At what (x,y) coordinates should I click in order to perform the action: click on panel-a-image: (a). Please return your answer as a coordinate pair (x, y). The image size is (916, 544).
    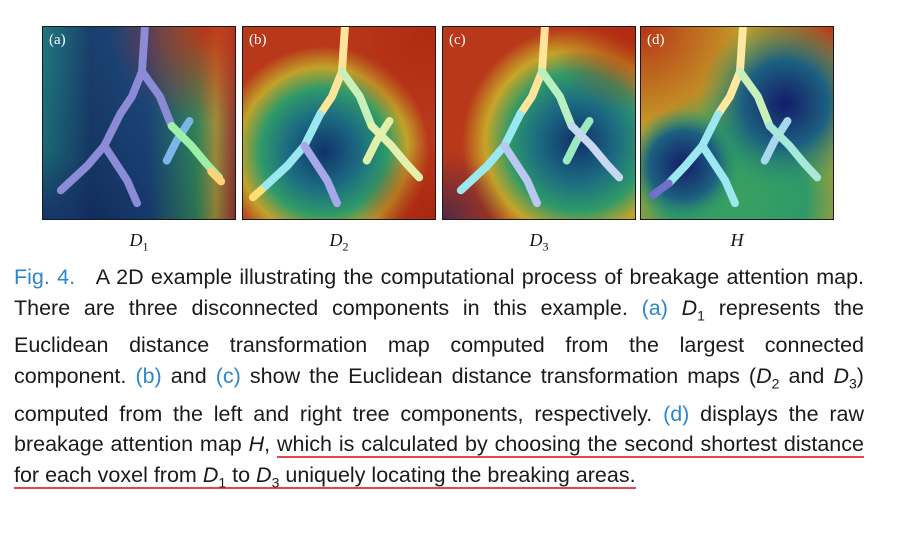
    Looking at the image, I should click on (139, 123).